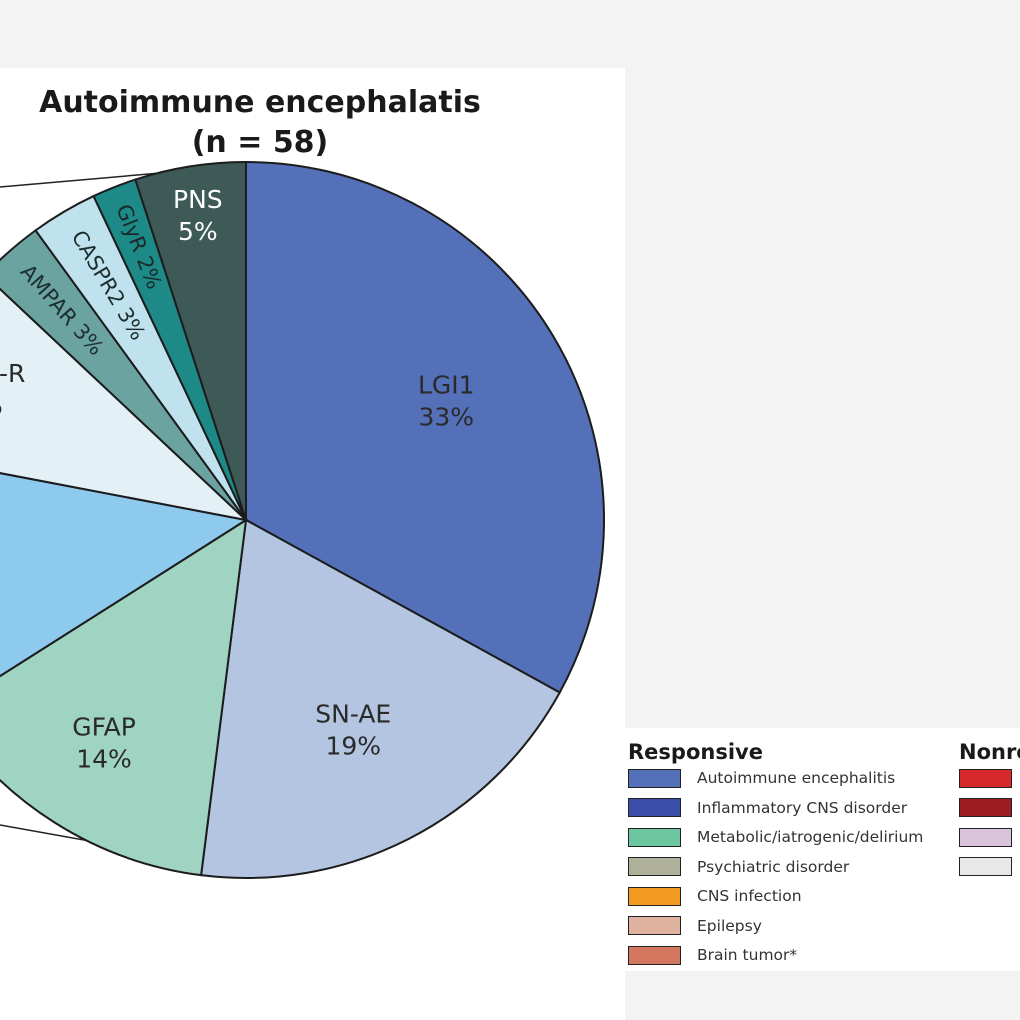 The width and height of the screenshot is (1020, 1020). Describe the element at coordinates (773, 866) in the screenshot. I see `legend-label: Psychiatric disorder` at that location.